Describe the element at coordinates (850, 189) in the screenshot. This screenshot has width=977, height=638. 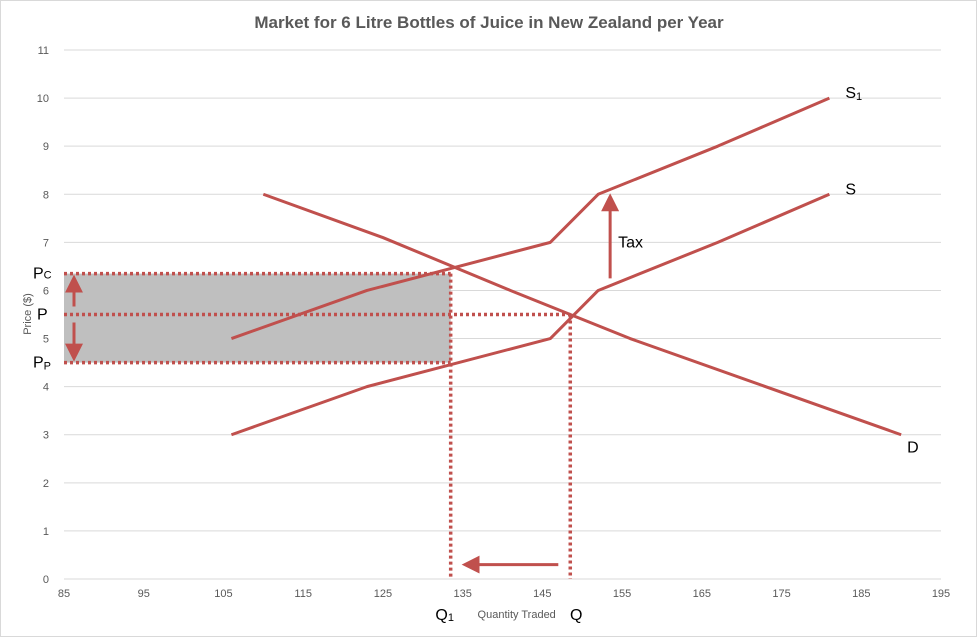
I see `s-label: S` at that location.